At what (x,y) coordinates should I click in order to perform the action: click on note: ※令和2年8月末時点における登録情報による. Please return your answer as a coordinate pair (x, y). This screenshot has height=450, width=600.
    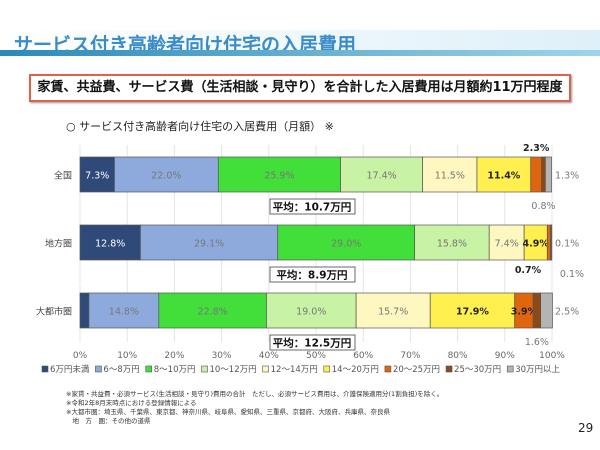
    Looking at the image, I should click on (131, 403).